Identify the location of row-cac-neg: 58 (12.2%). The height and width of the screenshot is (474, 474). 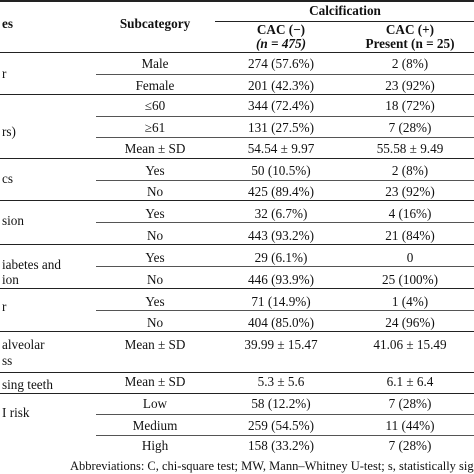
(281, 403).